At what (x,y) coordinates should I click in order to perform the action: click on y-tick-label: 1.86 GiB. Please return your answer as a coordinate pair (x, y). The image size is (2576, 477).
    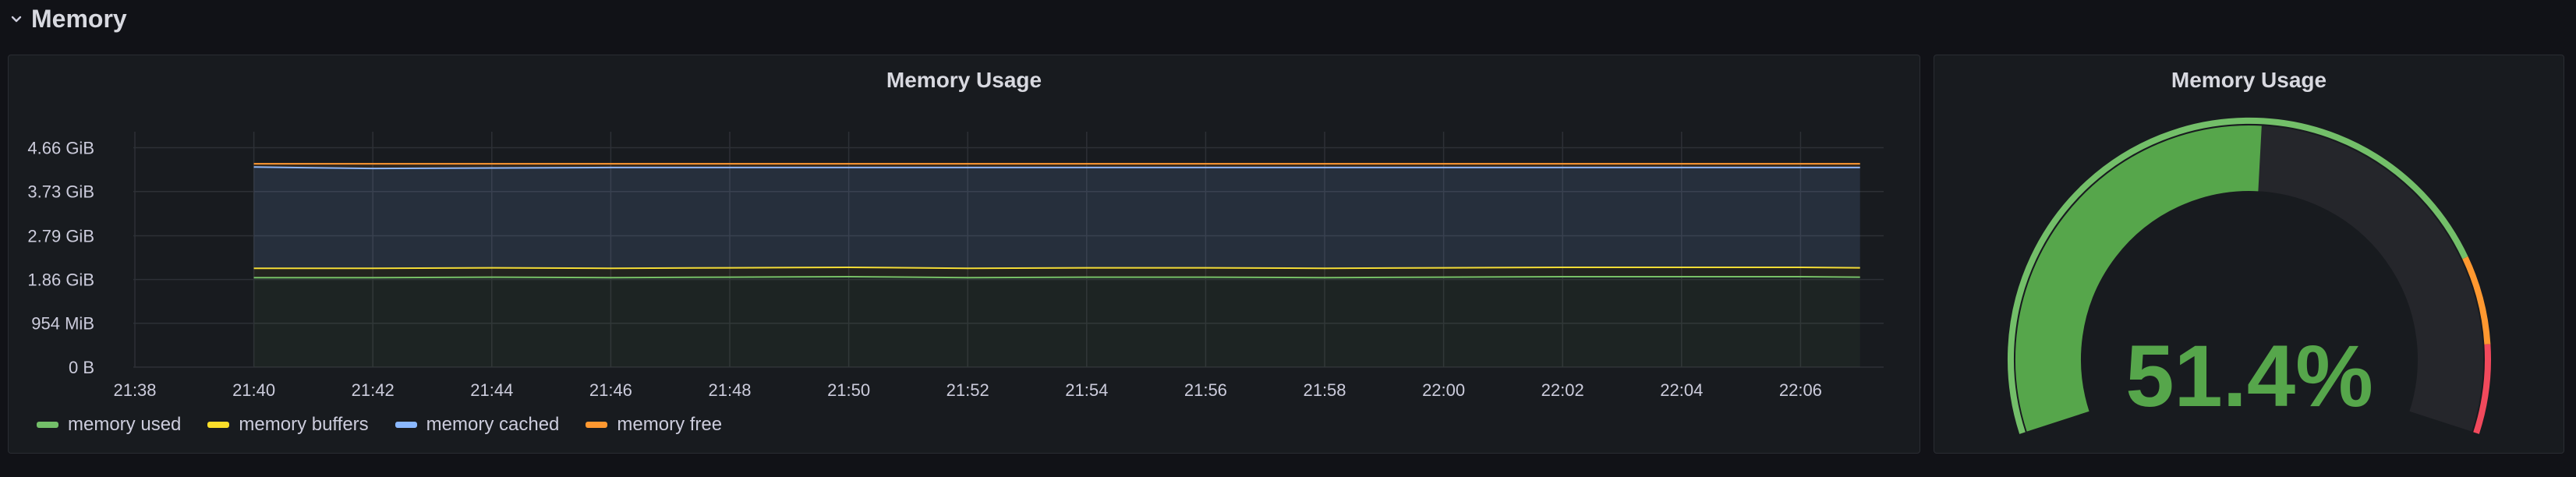
    Looking at the image, I should click on (60, 280).